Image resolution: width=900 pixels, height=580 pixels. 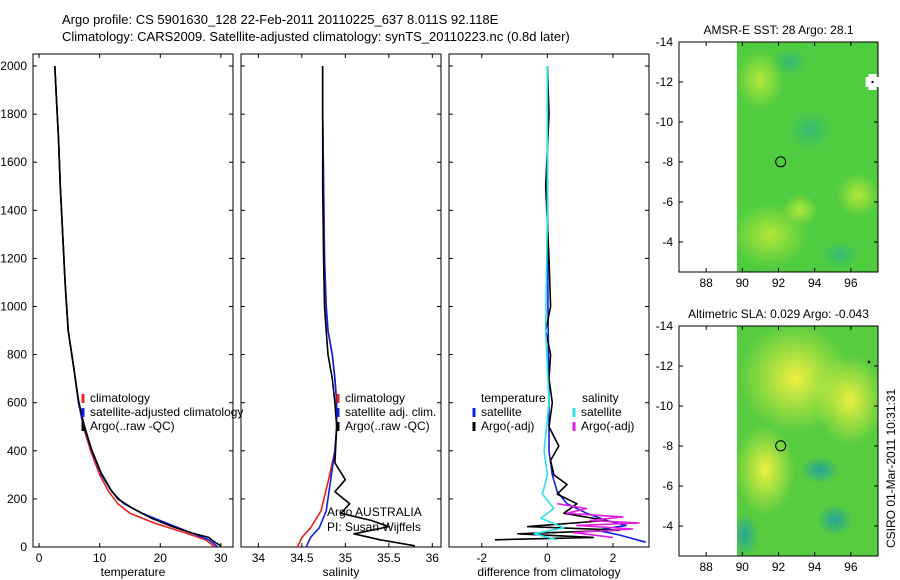 What do you see at coordinates (389, 558) in the screenshot?
I see `x-tick-label: 35.5` at bounding box center [389, 558].